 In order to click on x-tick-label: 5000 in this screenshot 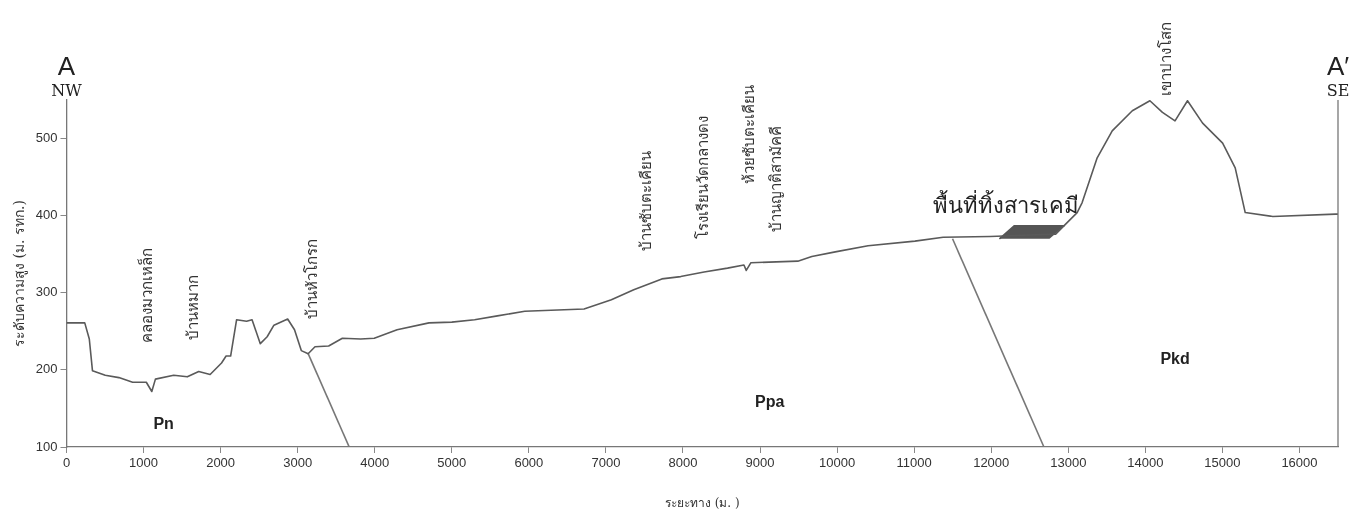, I will do `click(452, 463)`.